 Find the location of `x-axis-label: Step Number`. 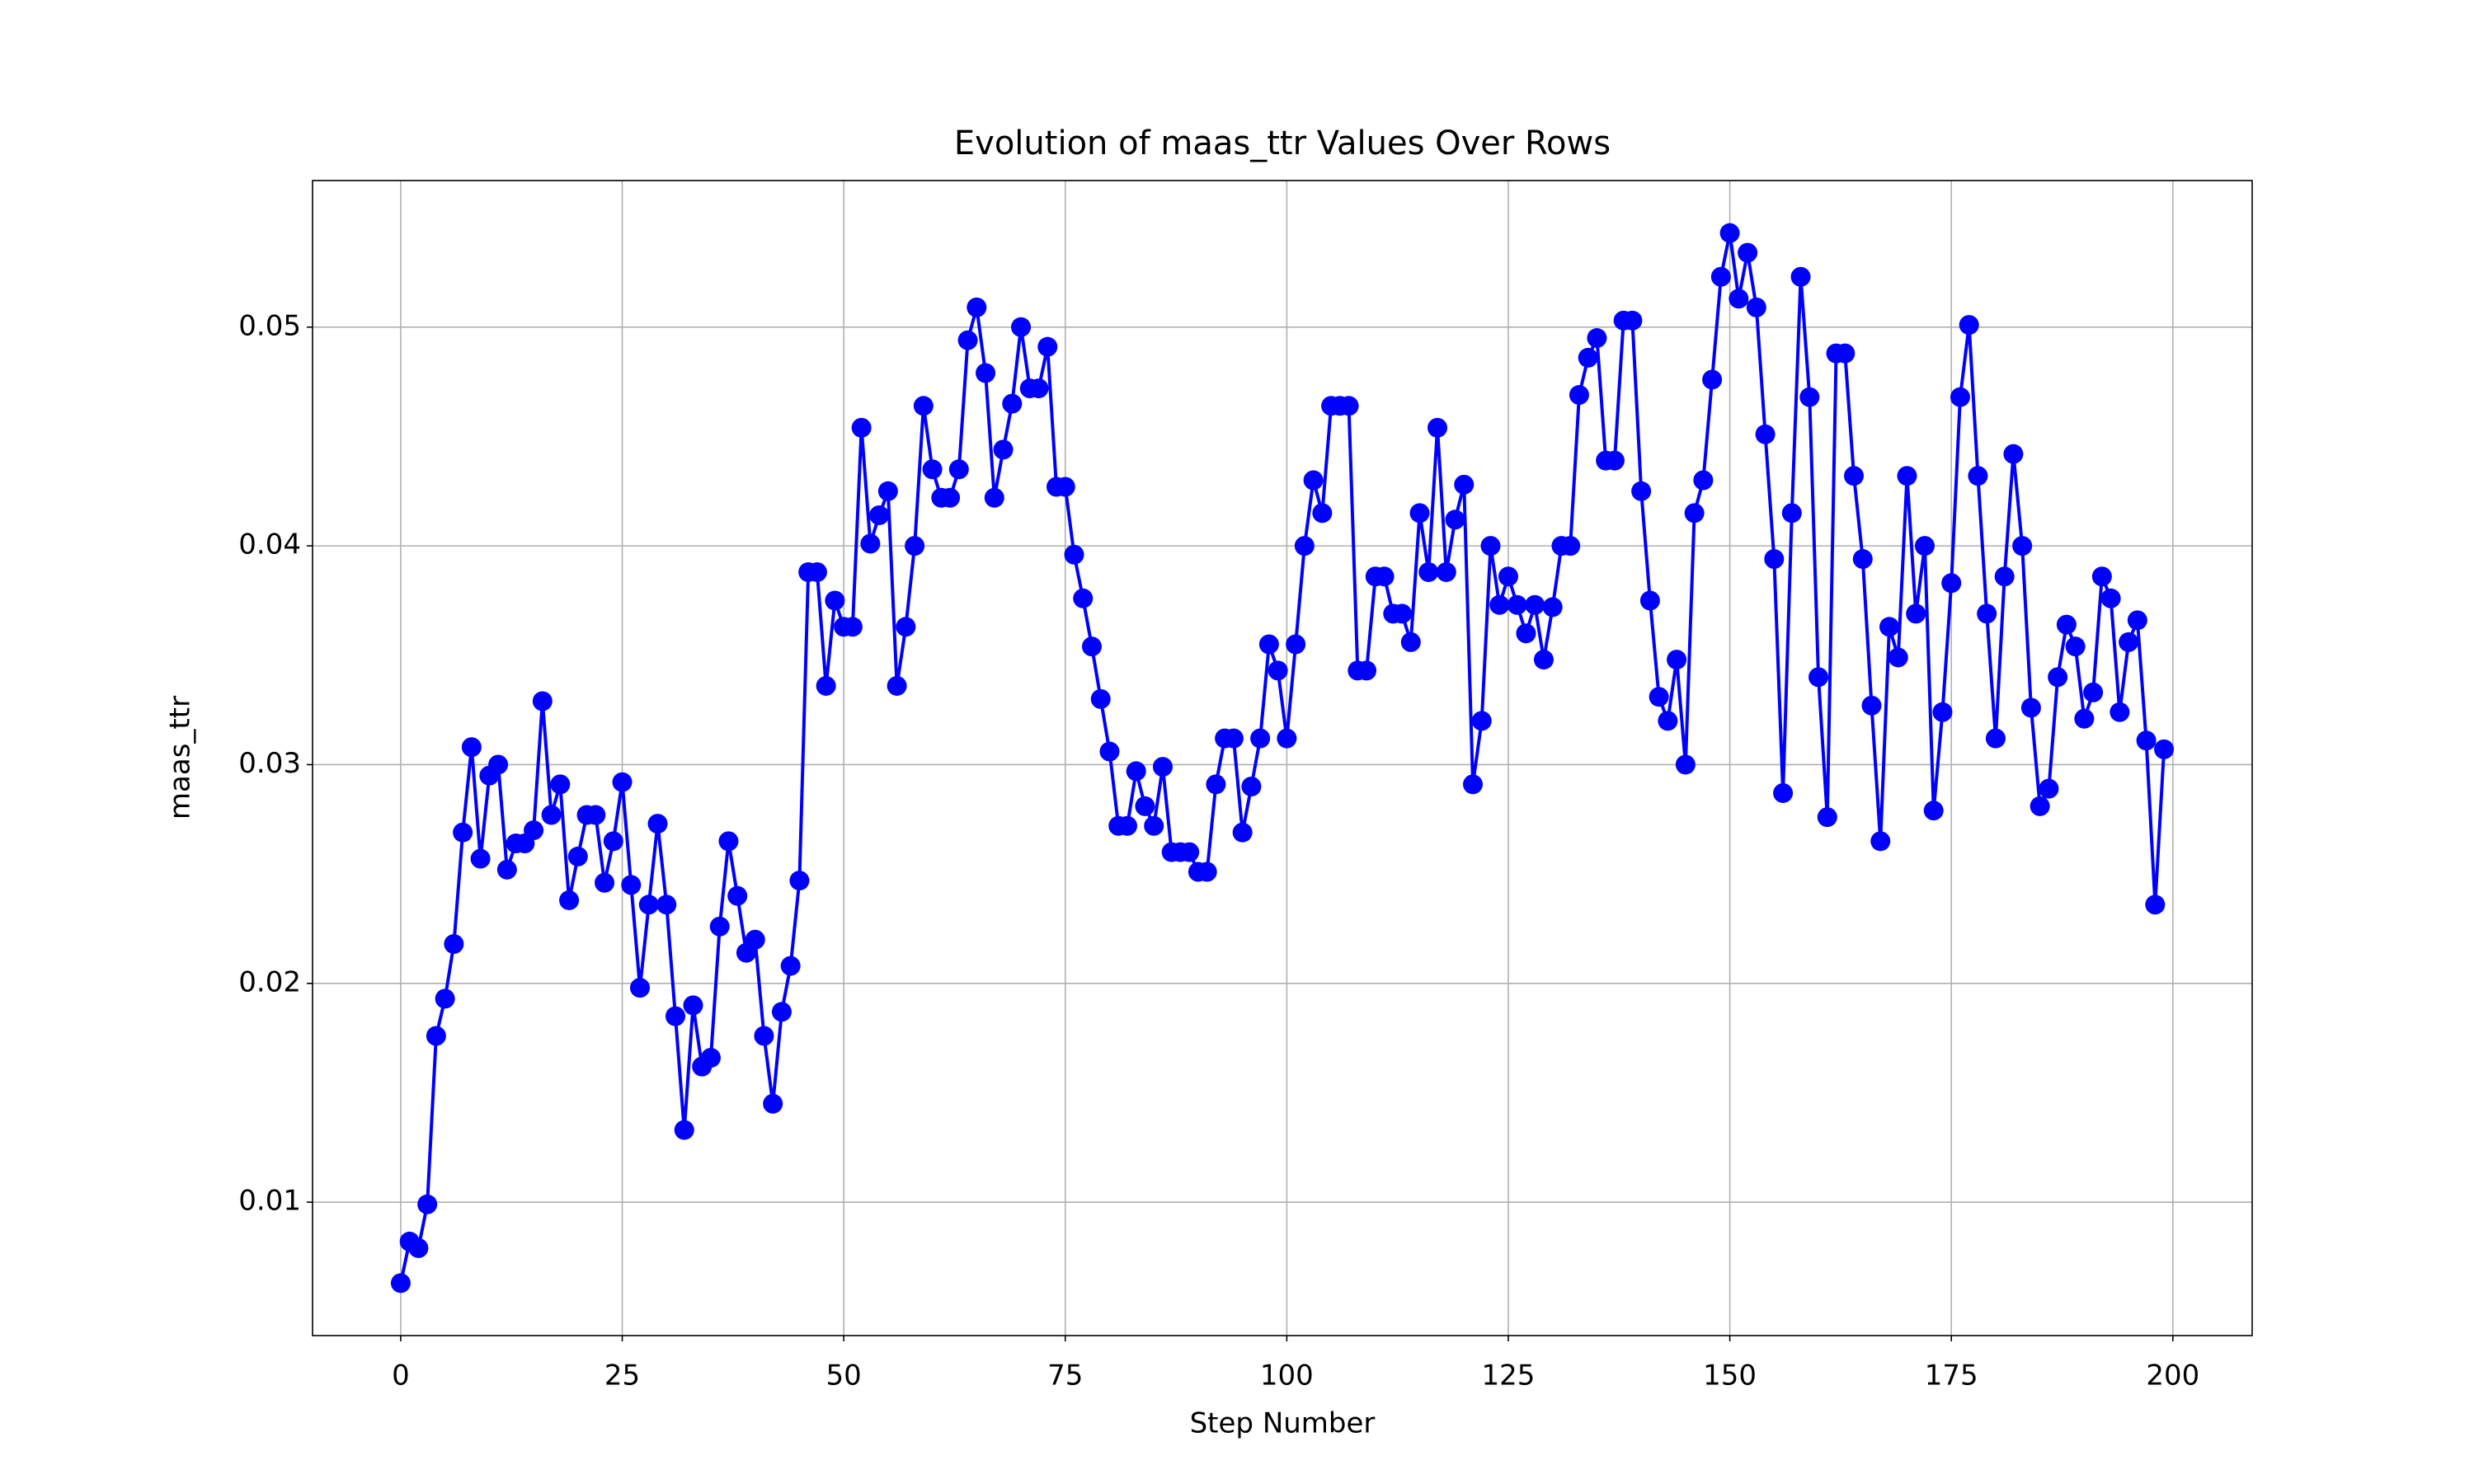

x-axis-label: Step Number is located at coordinates (1283, 1423).